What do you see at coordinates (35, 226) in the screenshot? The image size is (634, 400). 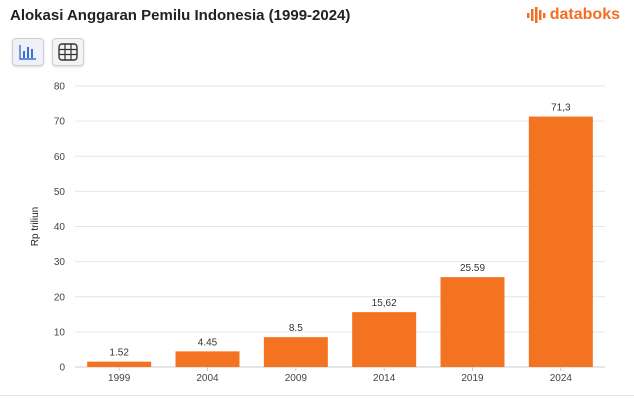 I see `y-axis-label: Rp triliun` at bounding box center [35, 226].